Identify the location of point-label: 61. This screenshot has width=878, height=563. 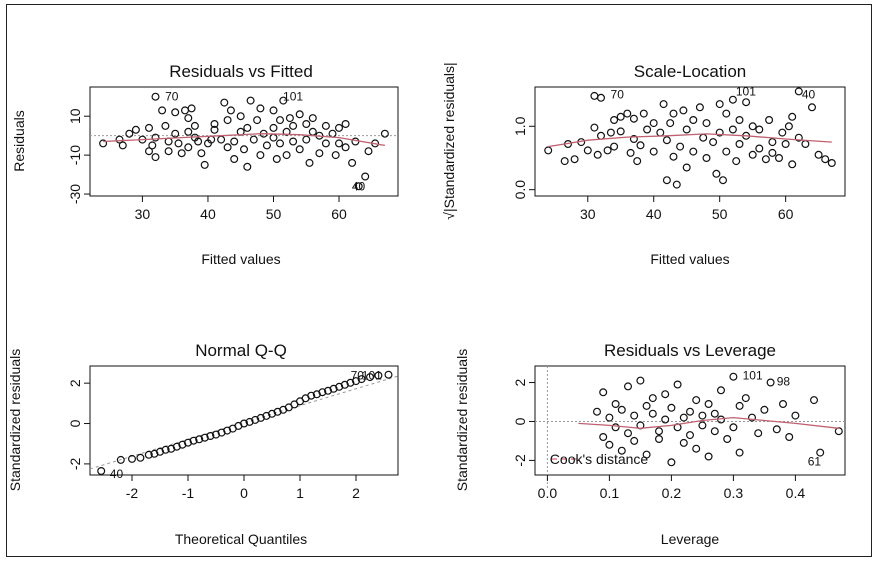
(815, 461).